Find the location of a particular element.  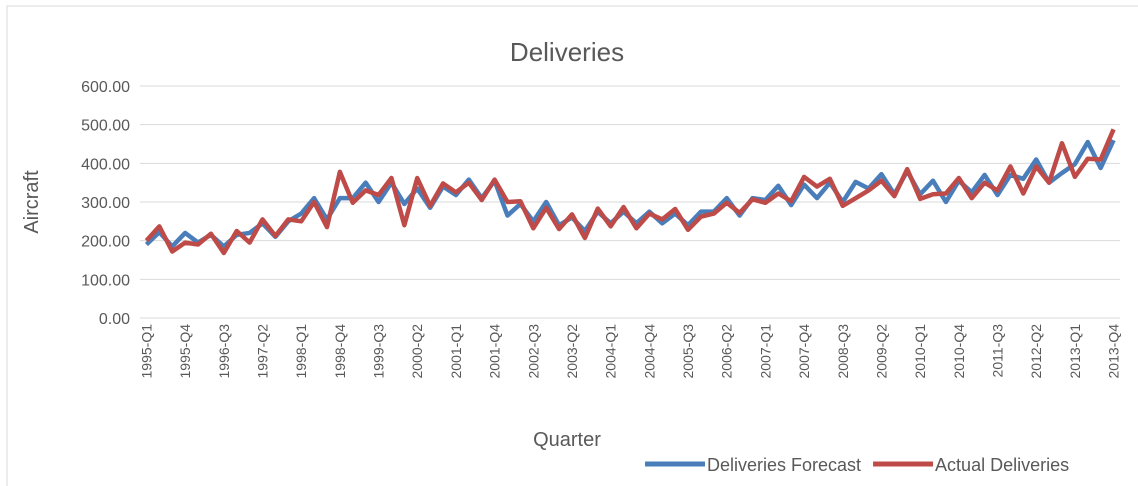

x-tick-label: 2013-Q4 is located at coordinates (1114, 351).